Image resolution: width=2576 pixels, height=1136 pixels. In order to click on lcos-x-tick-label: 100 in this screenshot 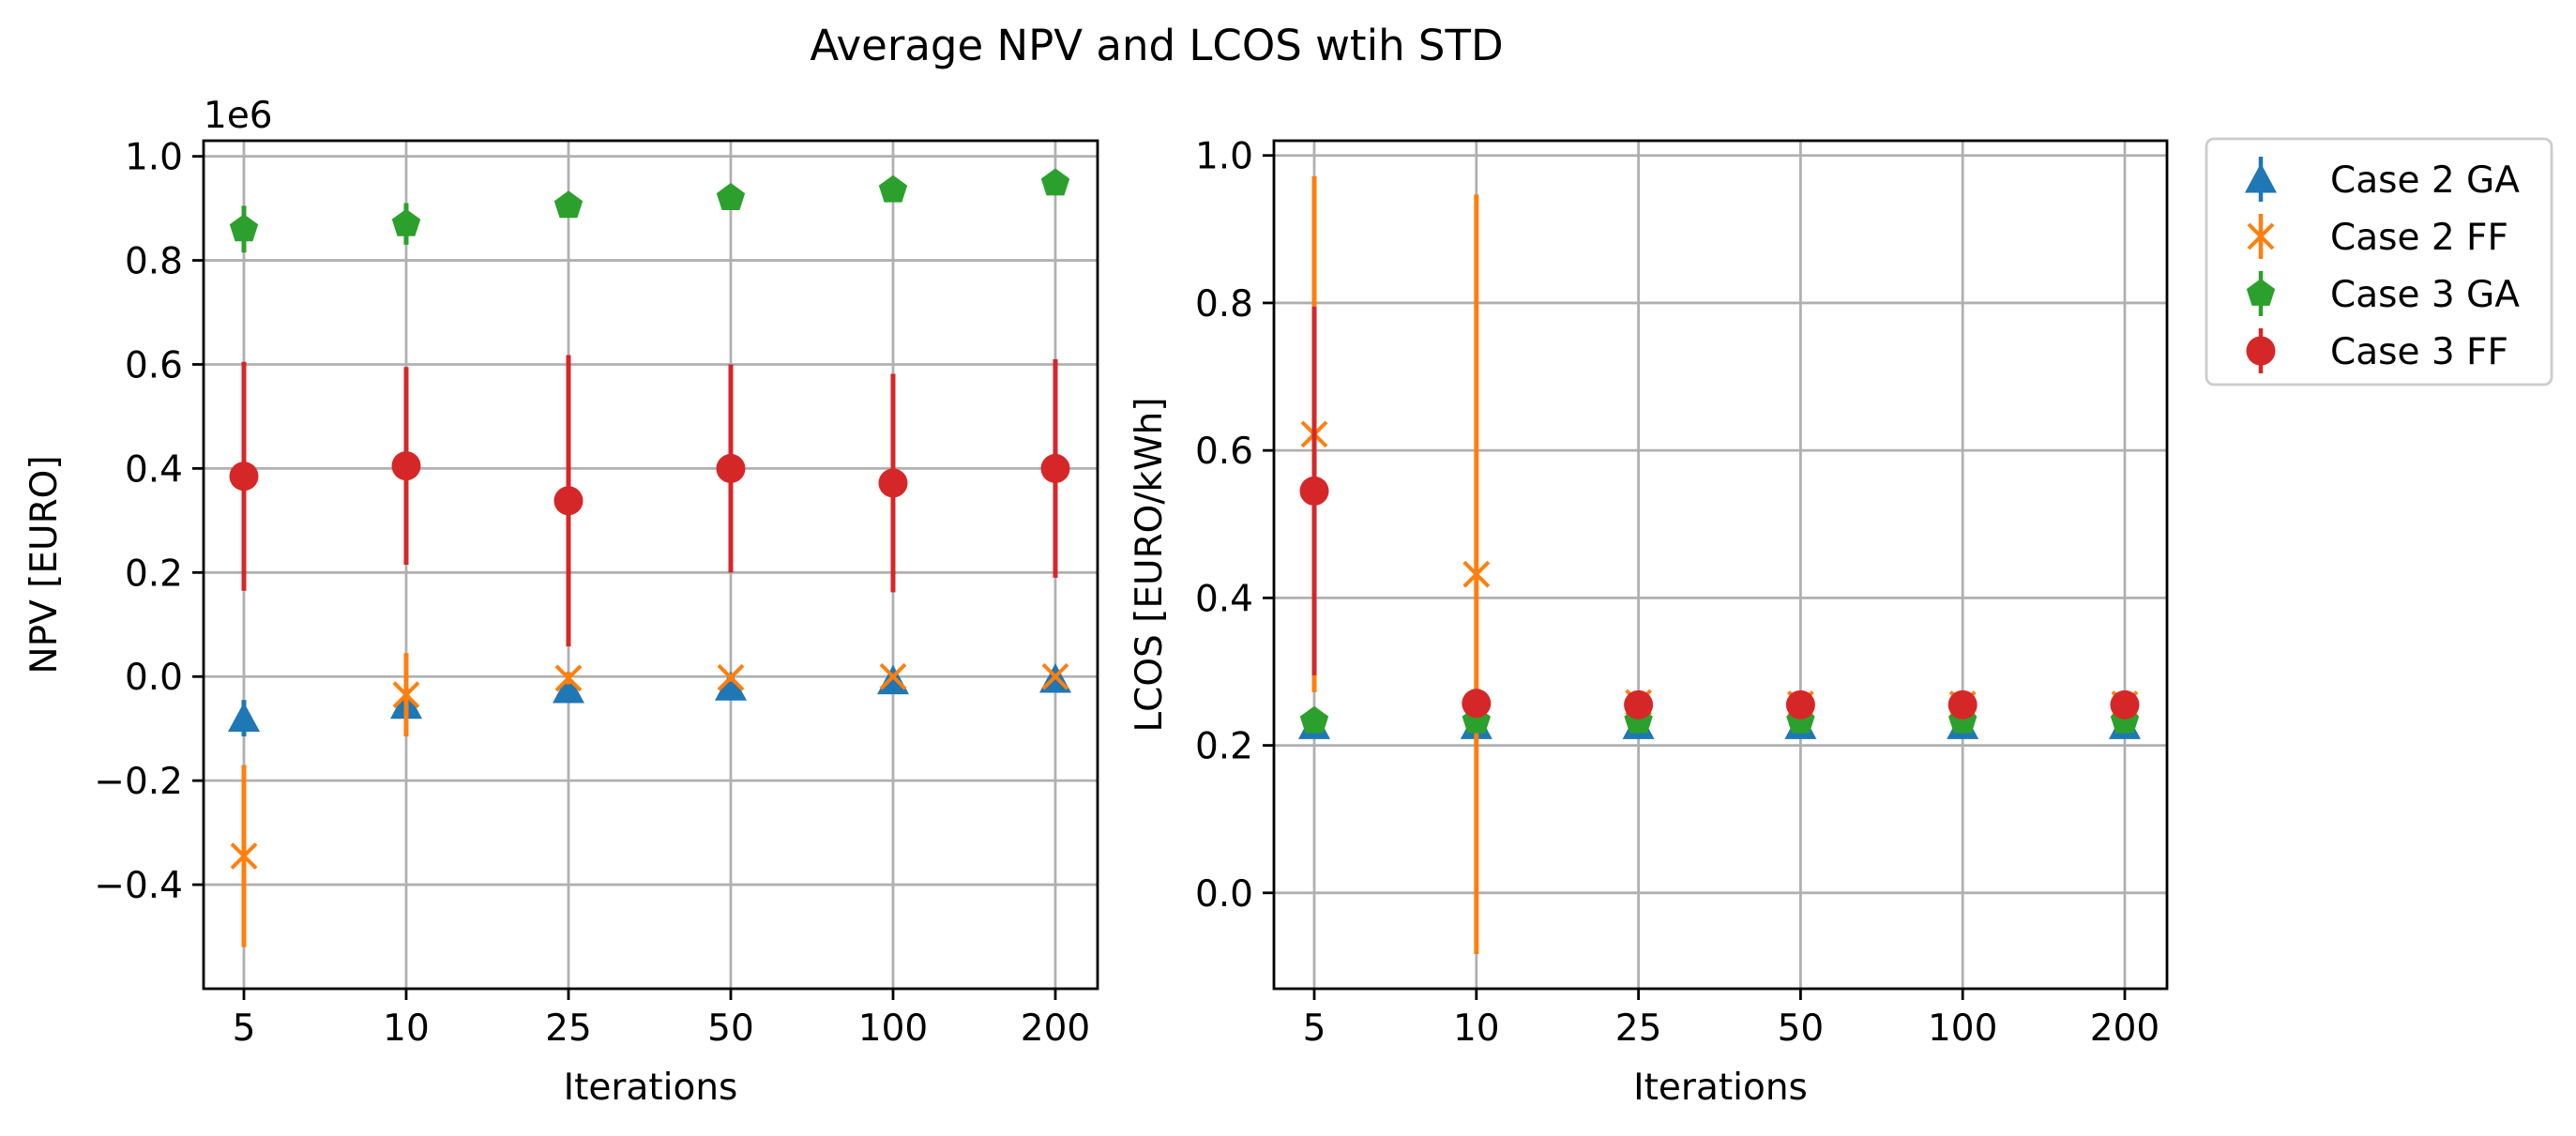, I will do `click(1963, 1029)`.